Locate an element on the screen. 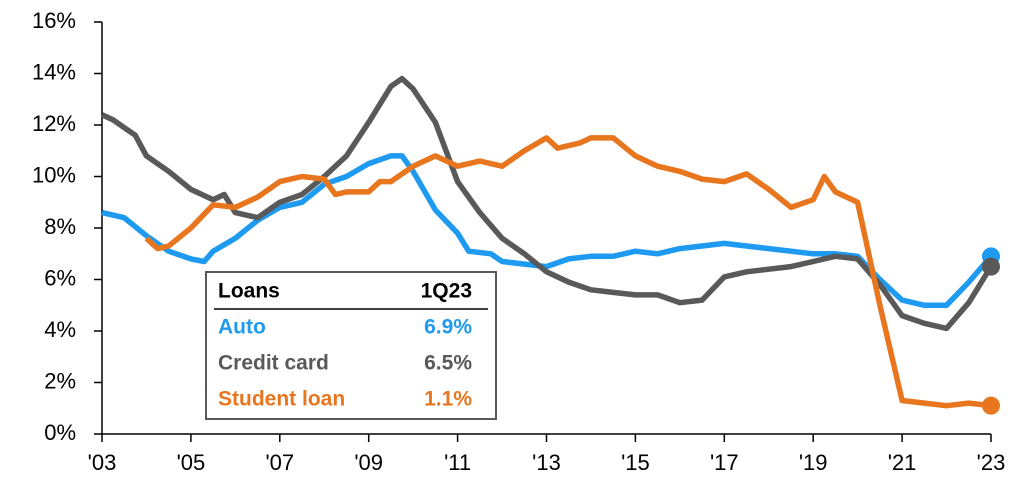 This screenshot has height=482, width=1017. x-tick-label: '09 is located at coordinates (368, 462).